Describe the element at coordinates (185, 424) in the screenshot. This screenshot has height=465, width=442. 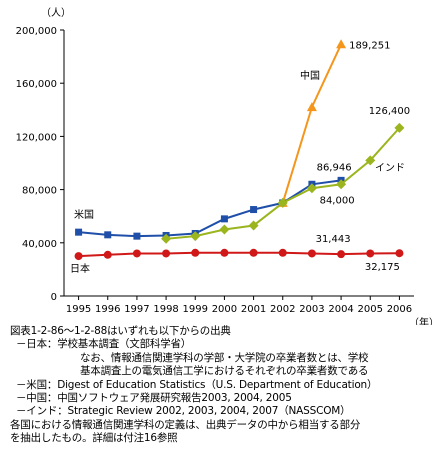
I see `footer-note-1: 各国における情報通信関連学科の定義は、出典データの中から相当する部分` at that location.